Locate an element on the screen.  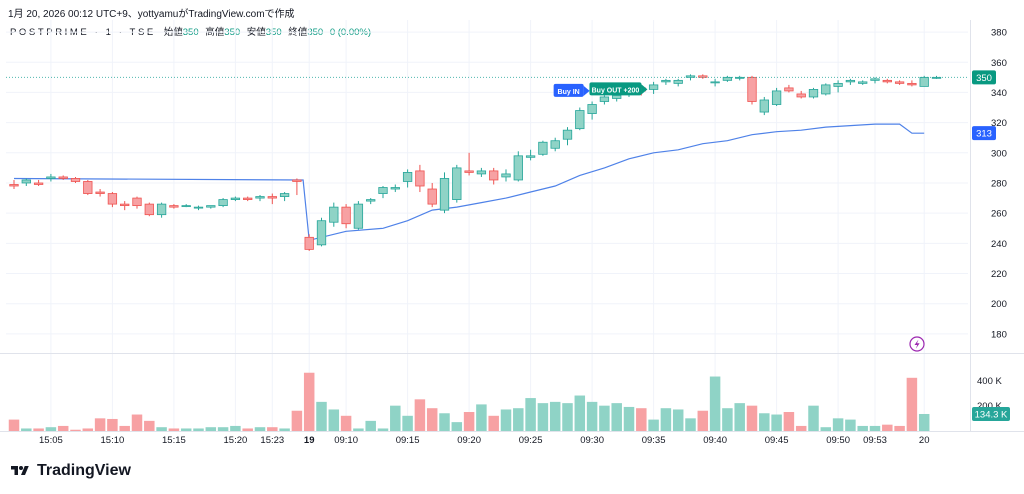
price-tick-label: 180 is located at coordinates (999, 334).